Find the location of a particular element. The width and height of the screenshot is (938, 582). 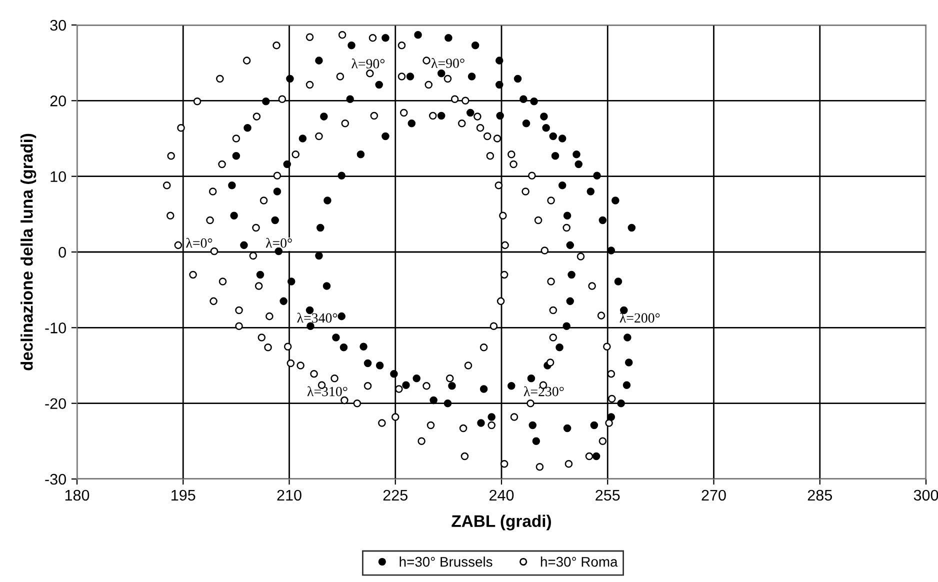

annotation: λ=340° is located at coordinates (317, 317).